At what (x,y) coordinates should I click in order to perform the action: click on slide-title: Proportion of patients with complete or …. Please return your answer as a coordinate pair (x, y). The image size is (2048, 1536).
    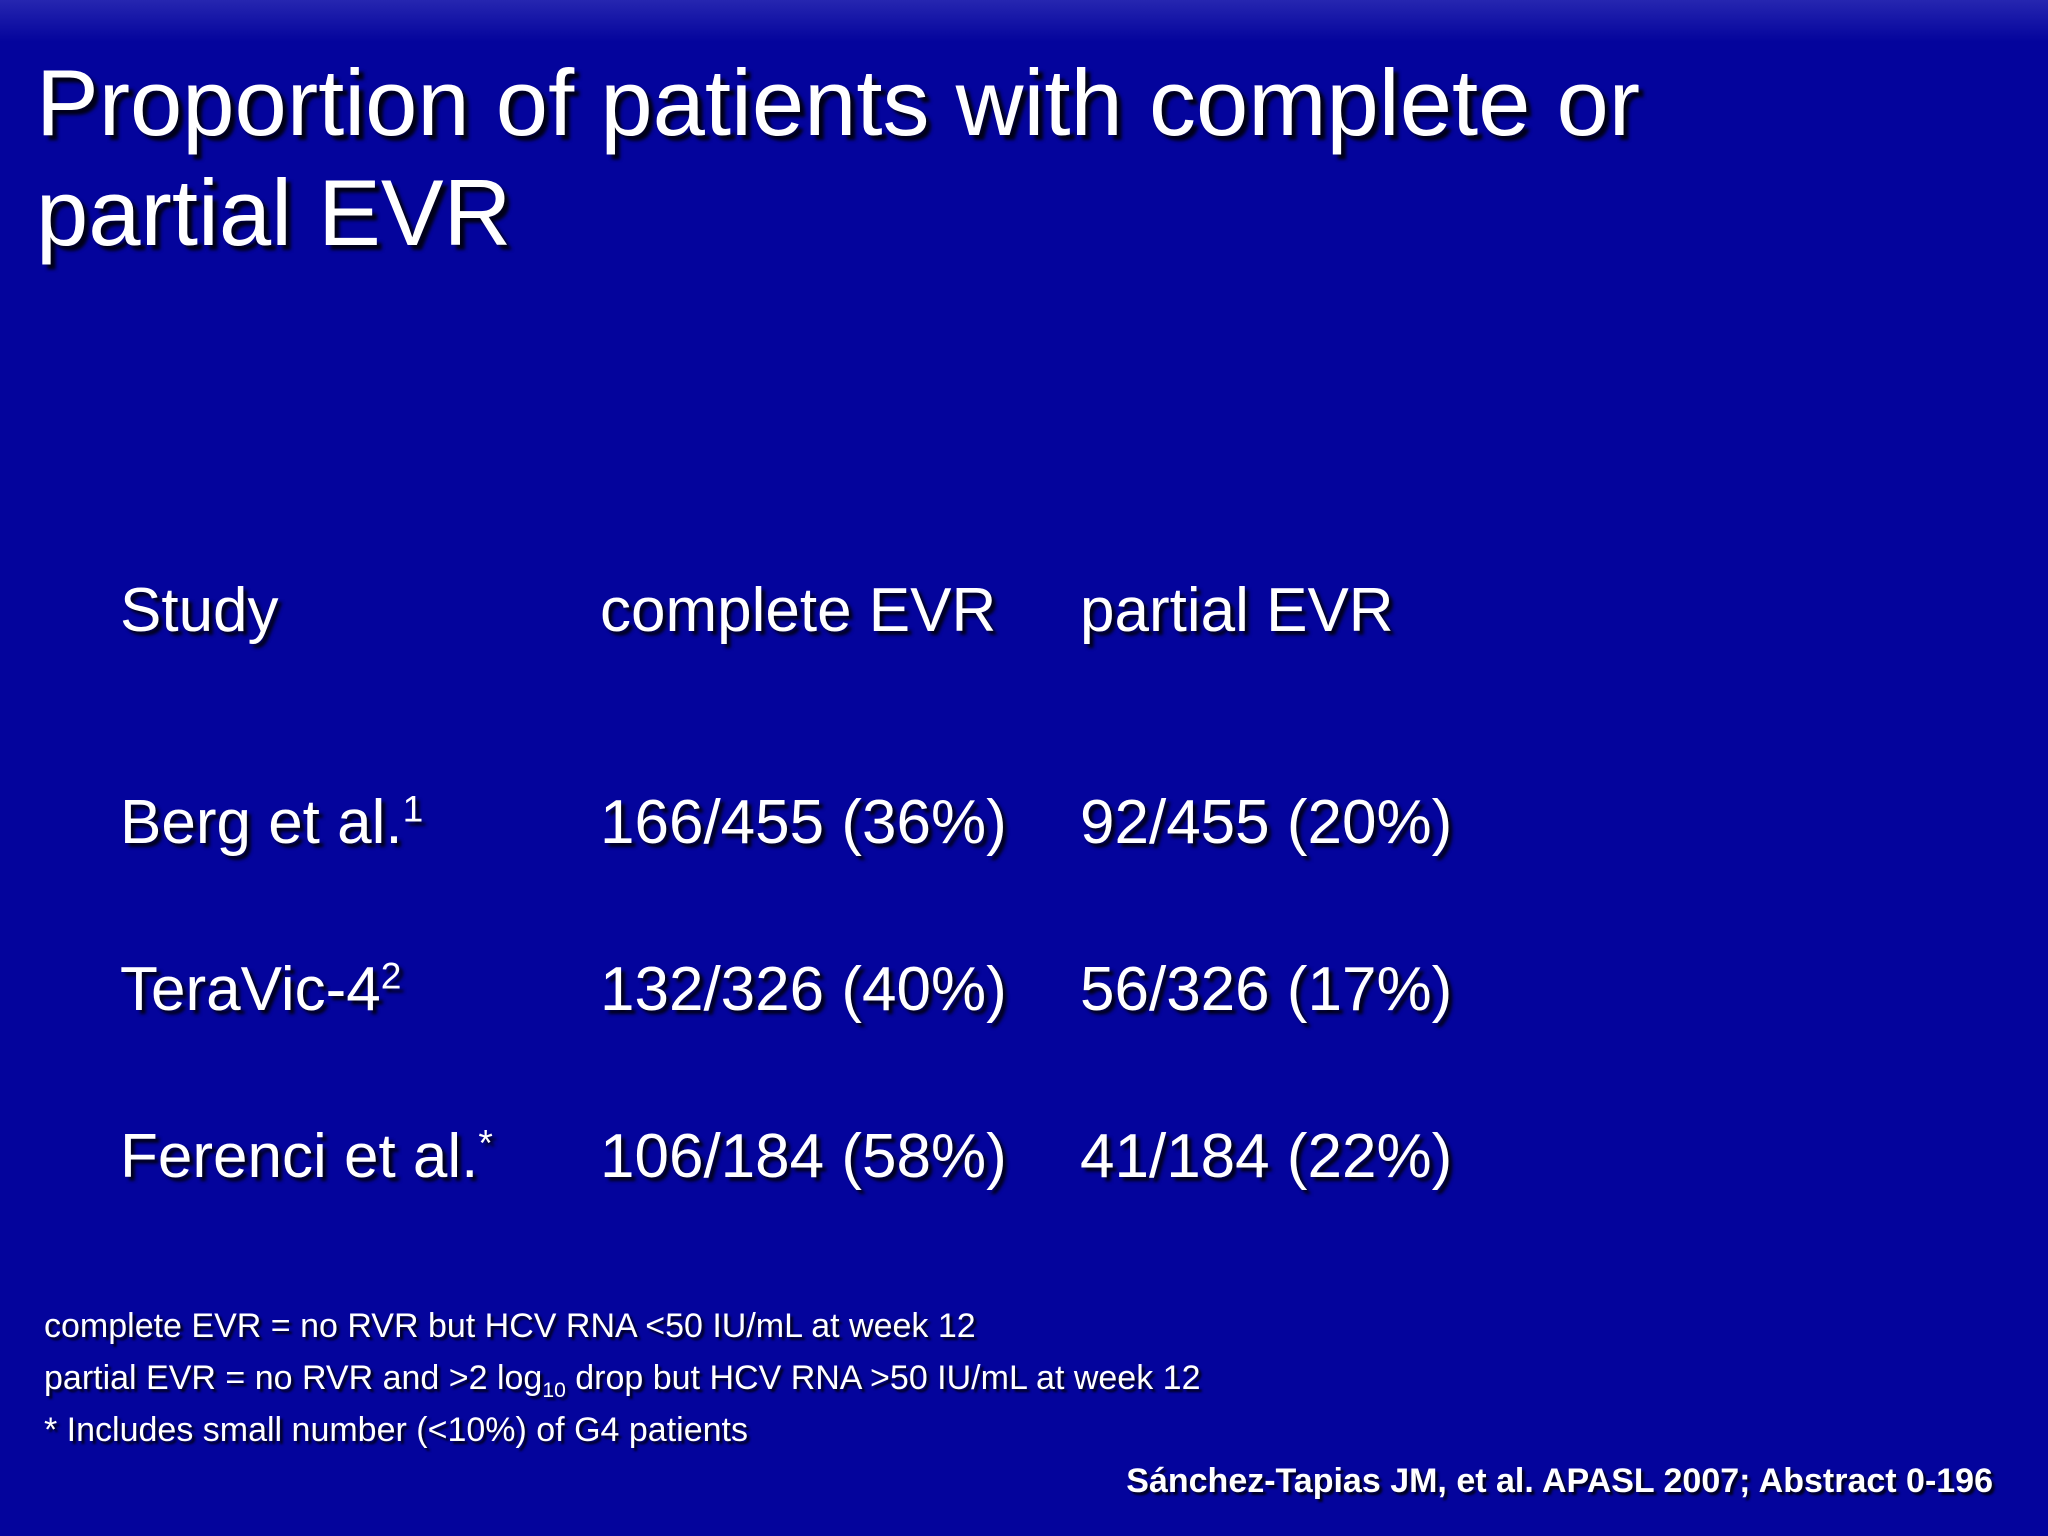
    Looking at the image, I should click on (838, 158).